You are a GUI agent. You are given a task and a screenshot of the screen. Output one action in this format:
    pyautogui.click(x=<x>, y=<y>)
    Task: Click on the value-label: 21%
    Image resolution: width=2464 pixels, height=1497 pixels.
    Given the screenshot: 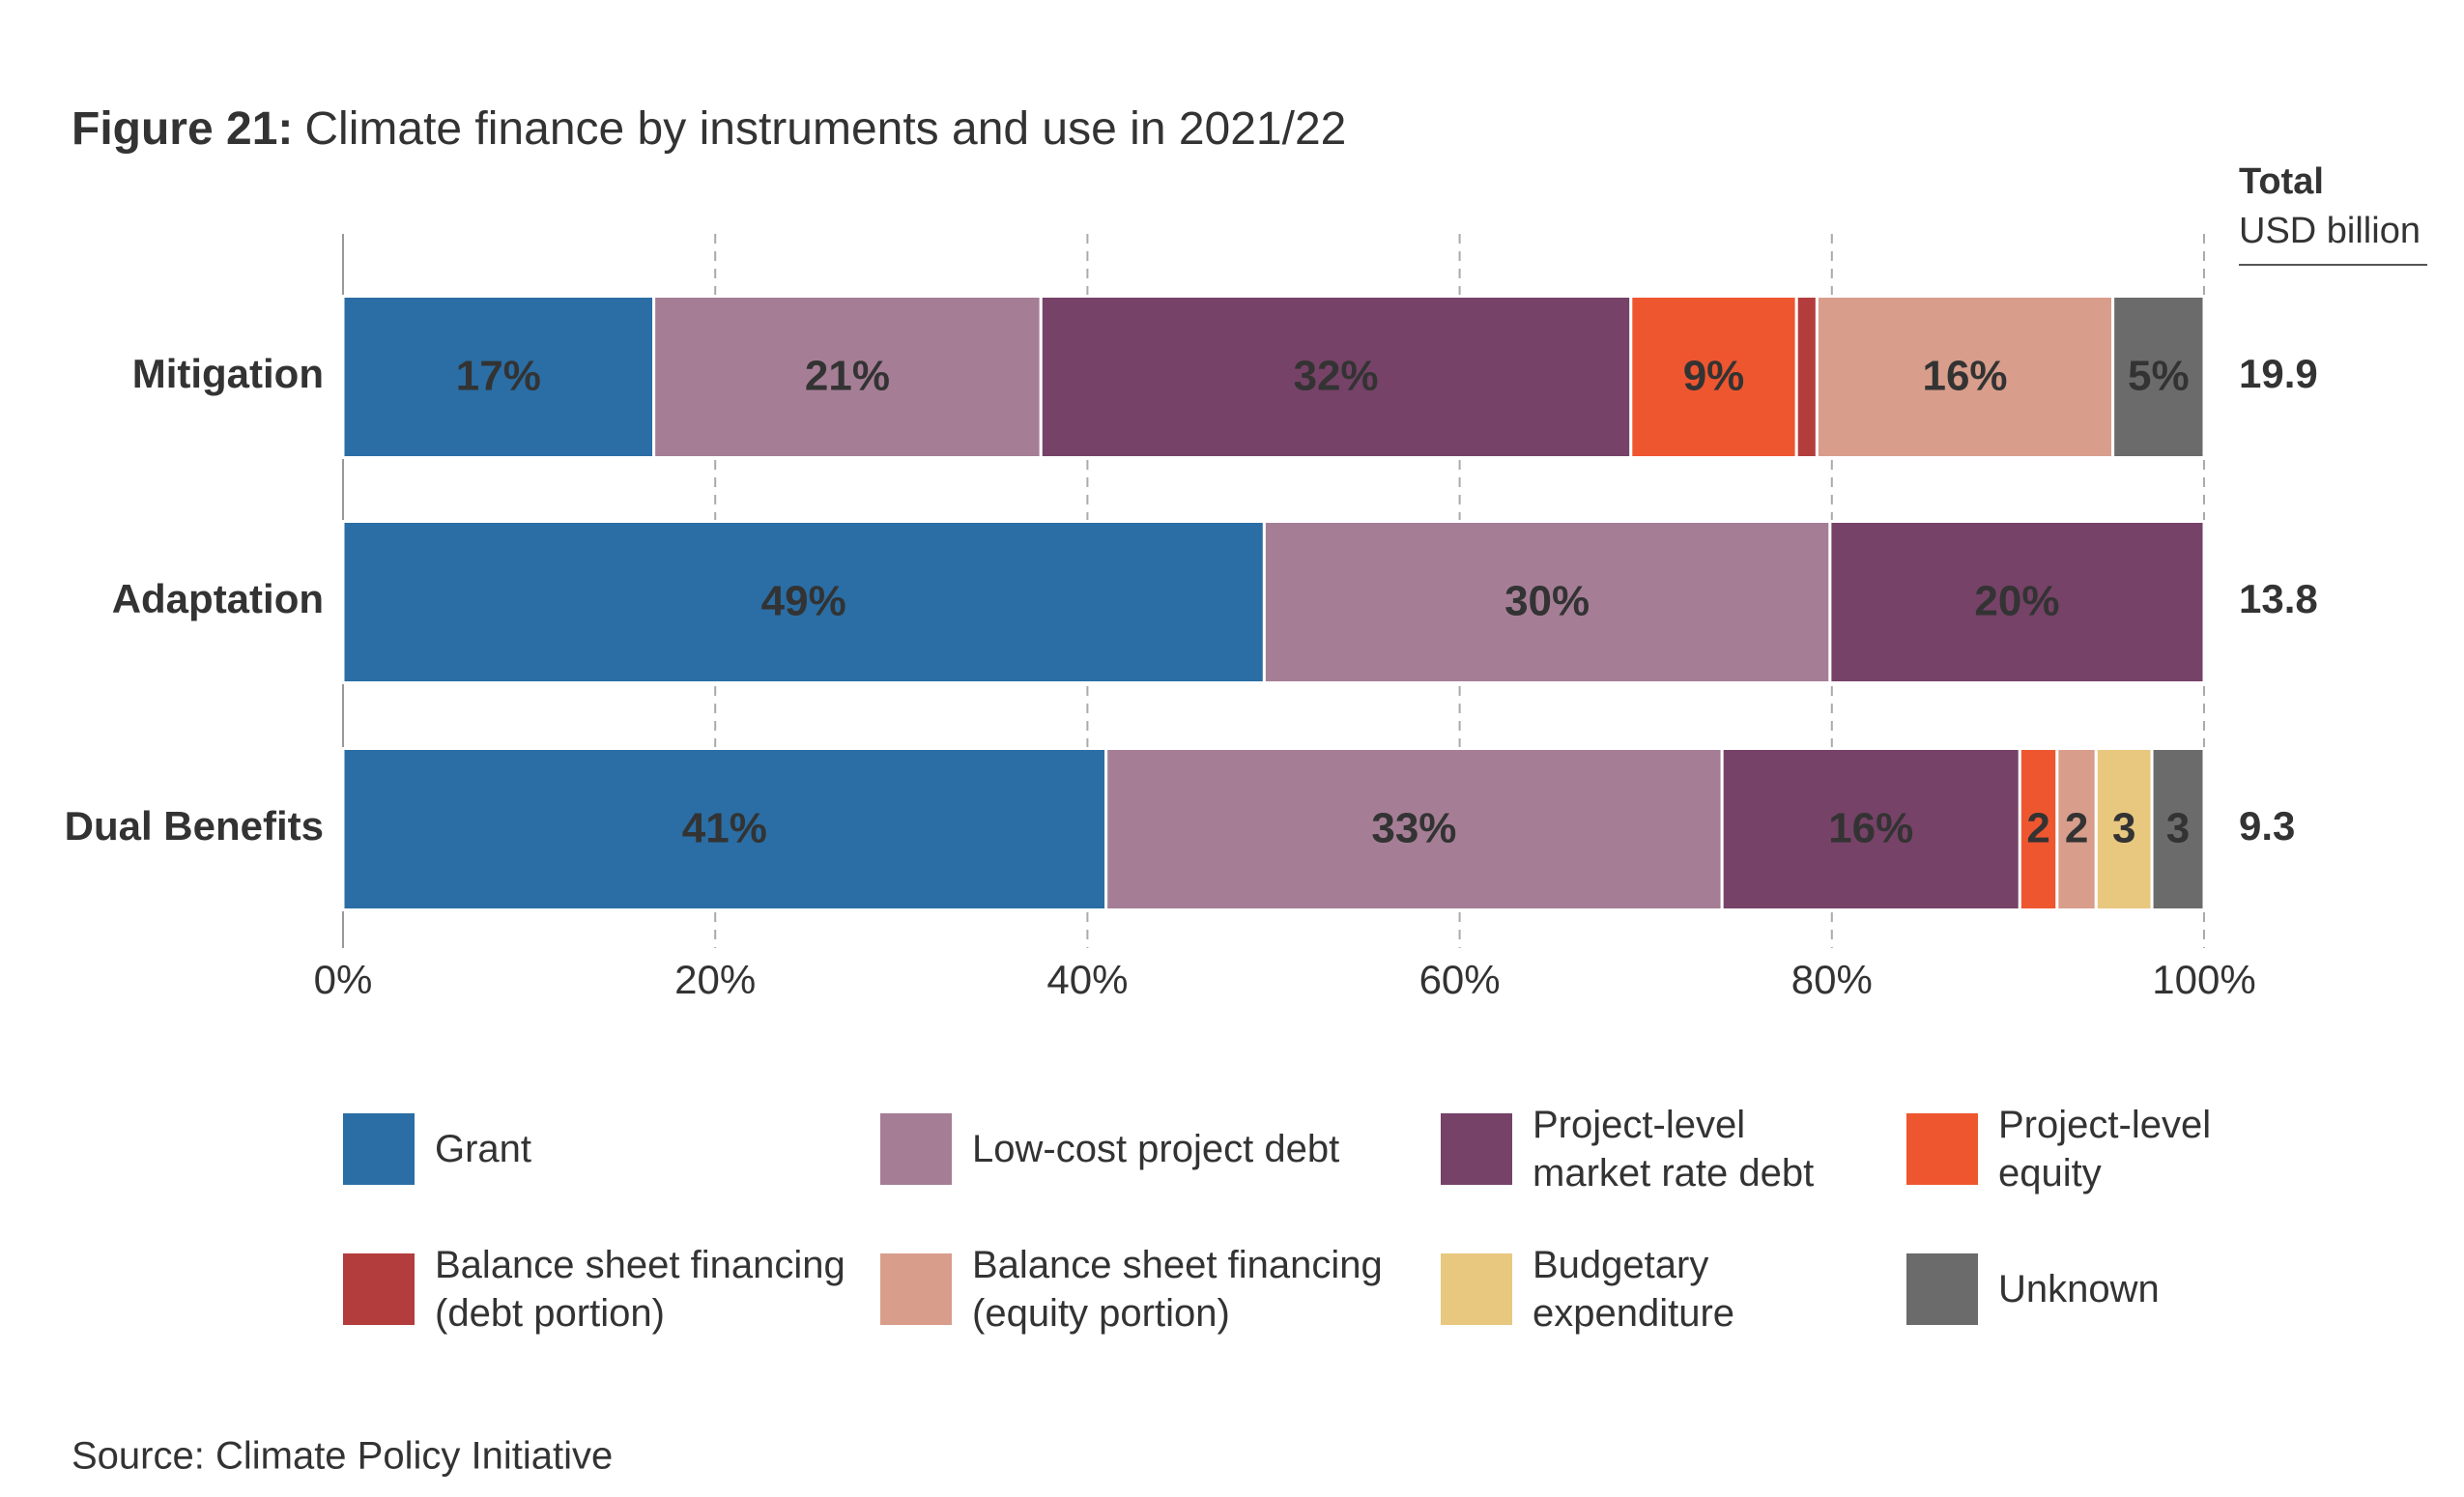 What is the action you would take?
    pyautogui.click(x=847, y=376)
    